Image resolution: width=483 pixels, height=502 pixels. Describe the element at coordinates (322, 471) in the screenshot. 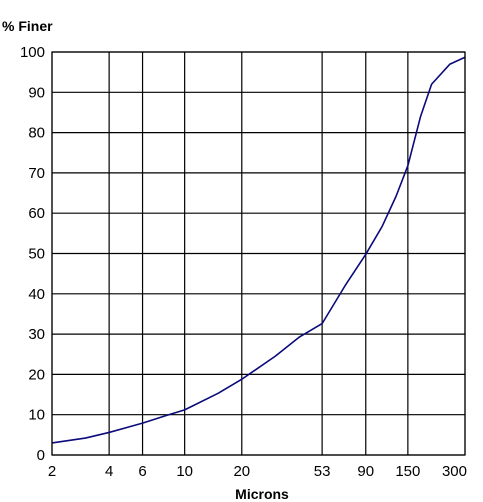

I see `x-tick-label: 53` at that location.